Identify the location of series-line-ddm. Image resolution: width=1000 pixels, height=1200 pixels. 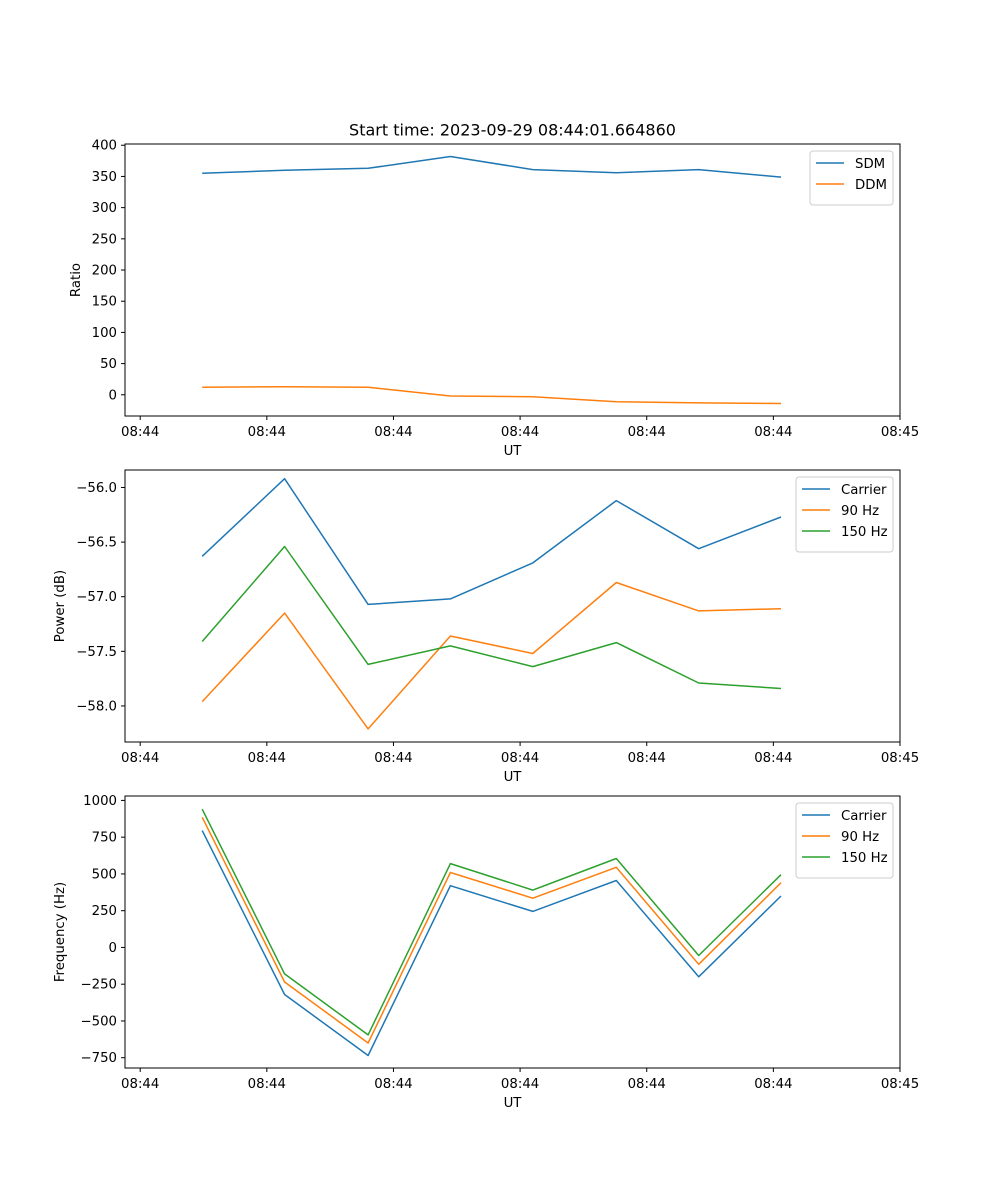
(492, 395).